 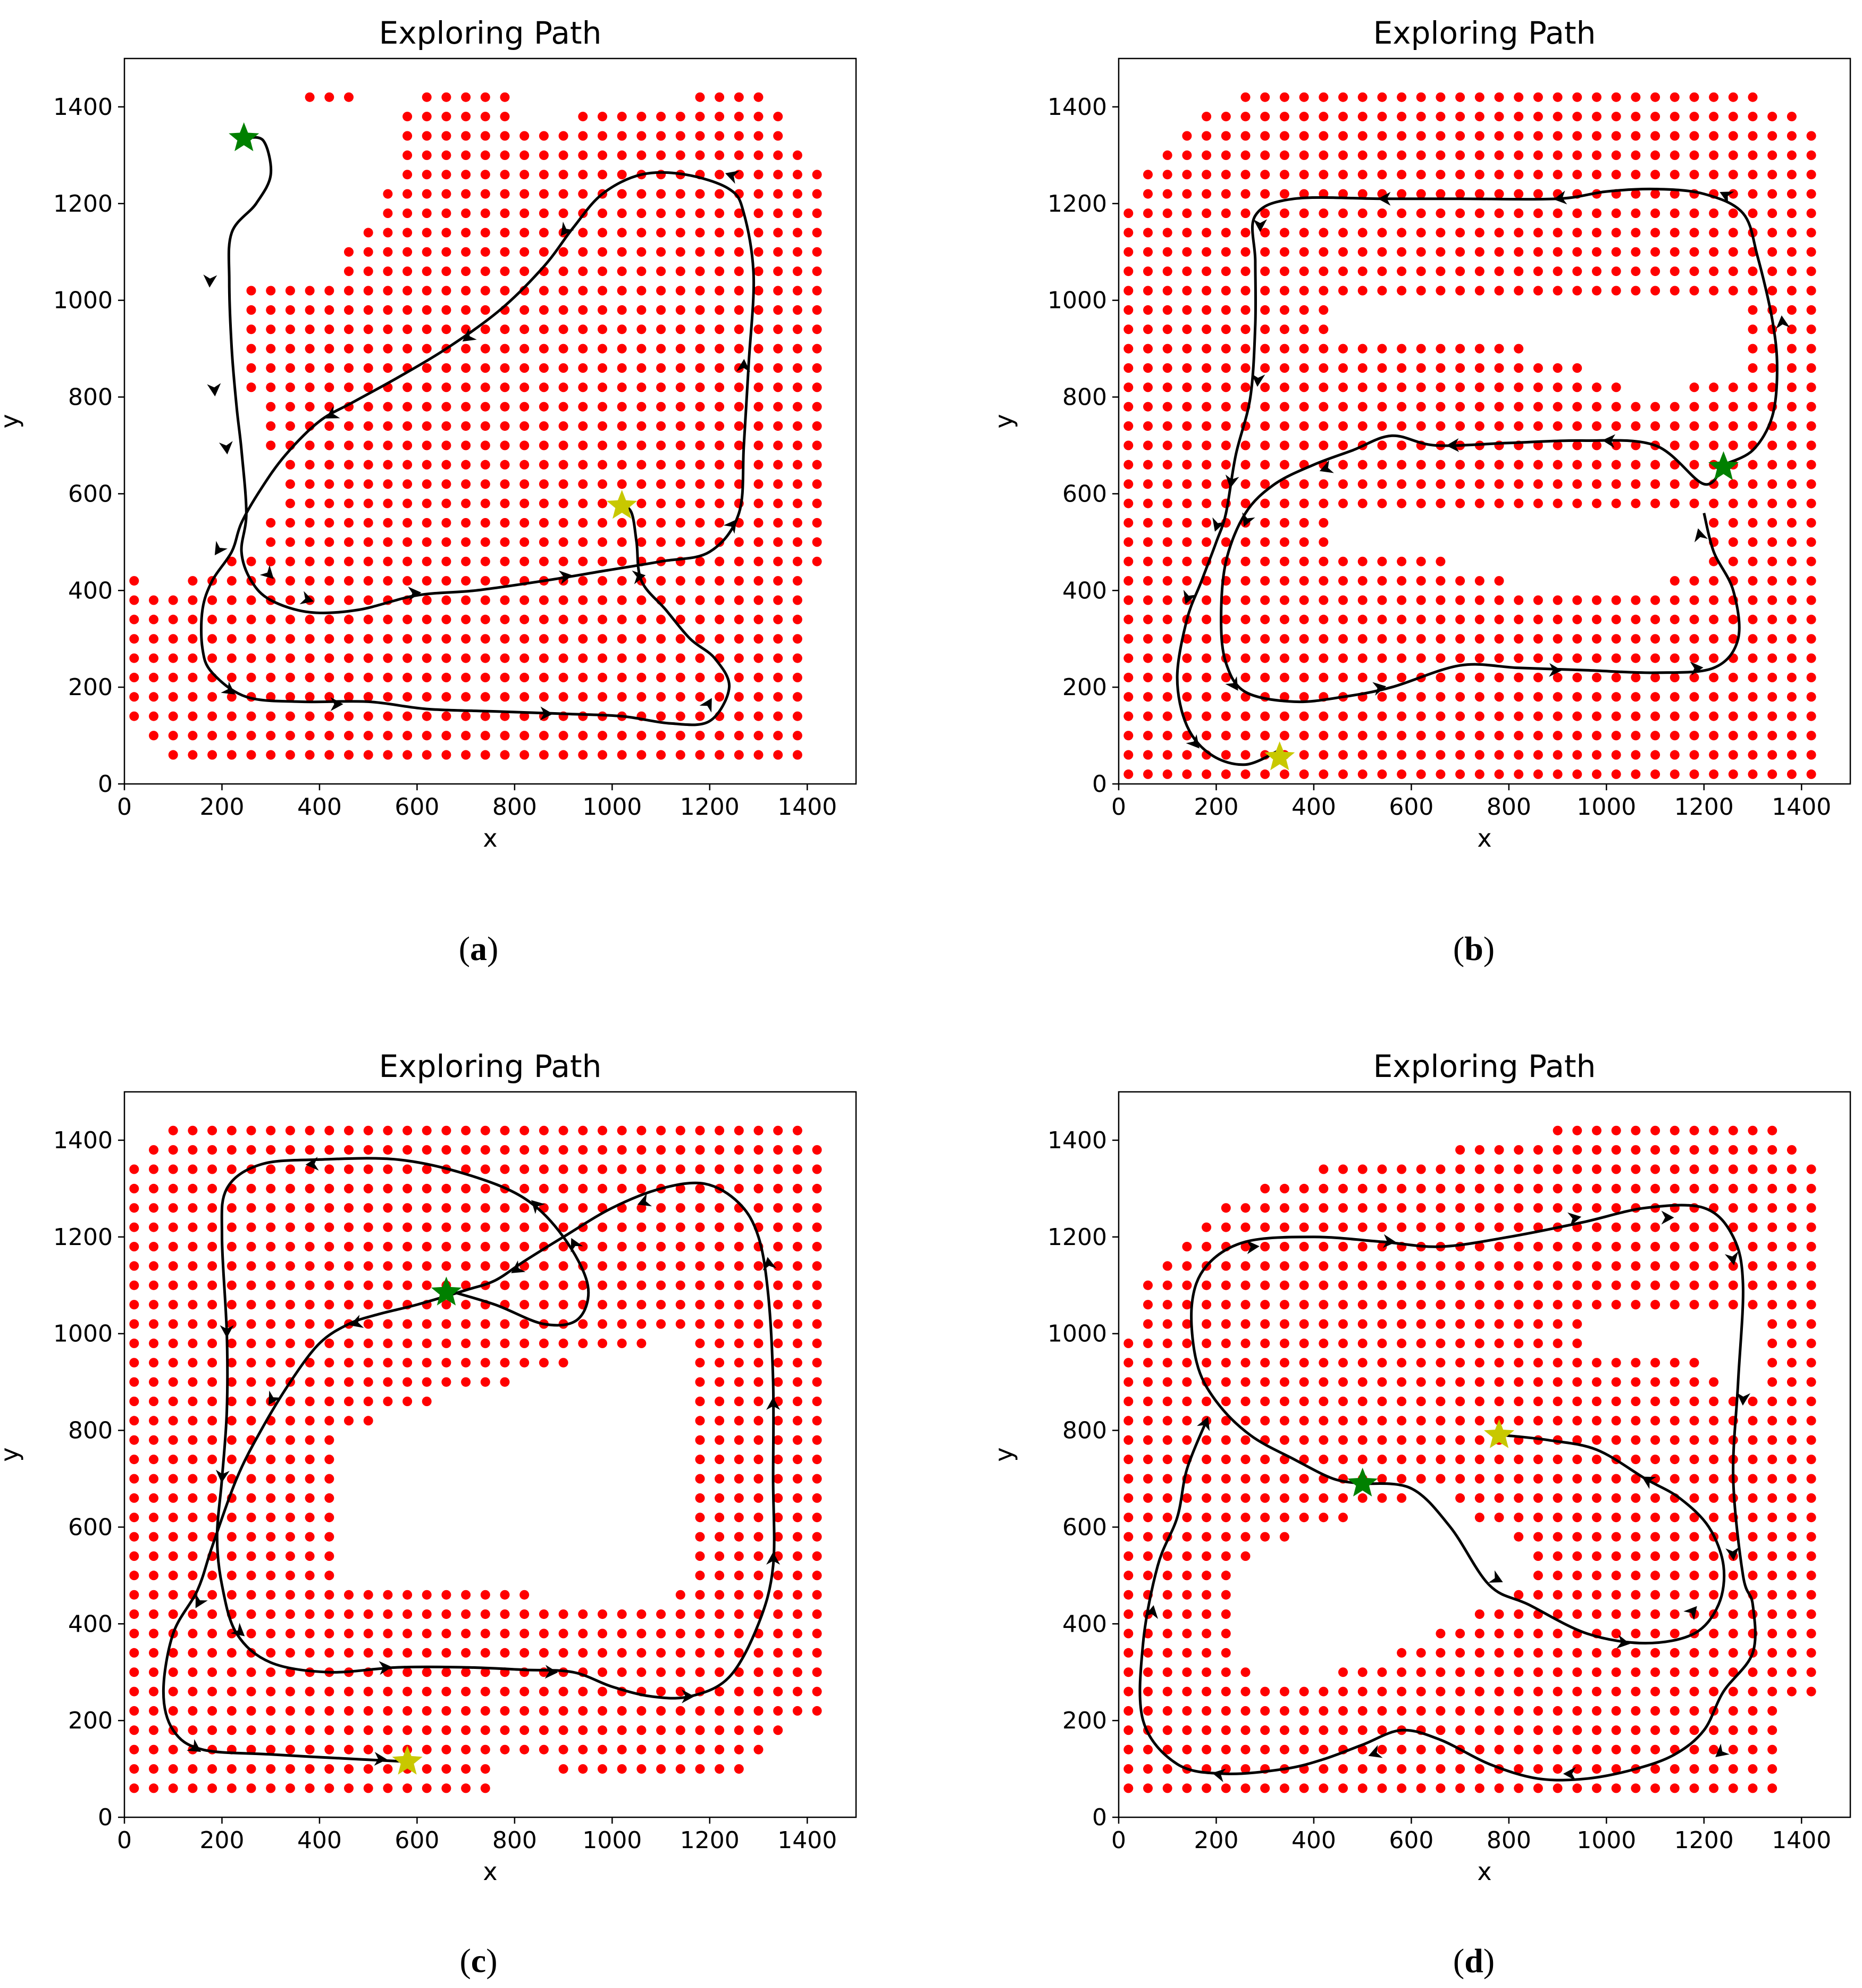 I want to click on path-direction-arrow, so click(x=519, y=1266).